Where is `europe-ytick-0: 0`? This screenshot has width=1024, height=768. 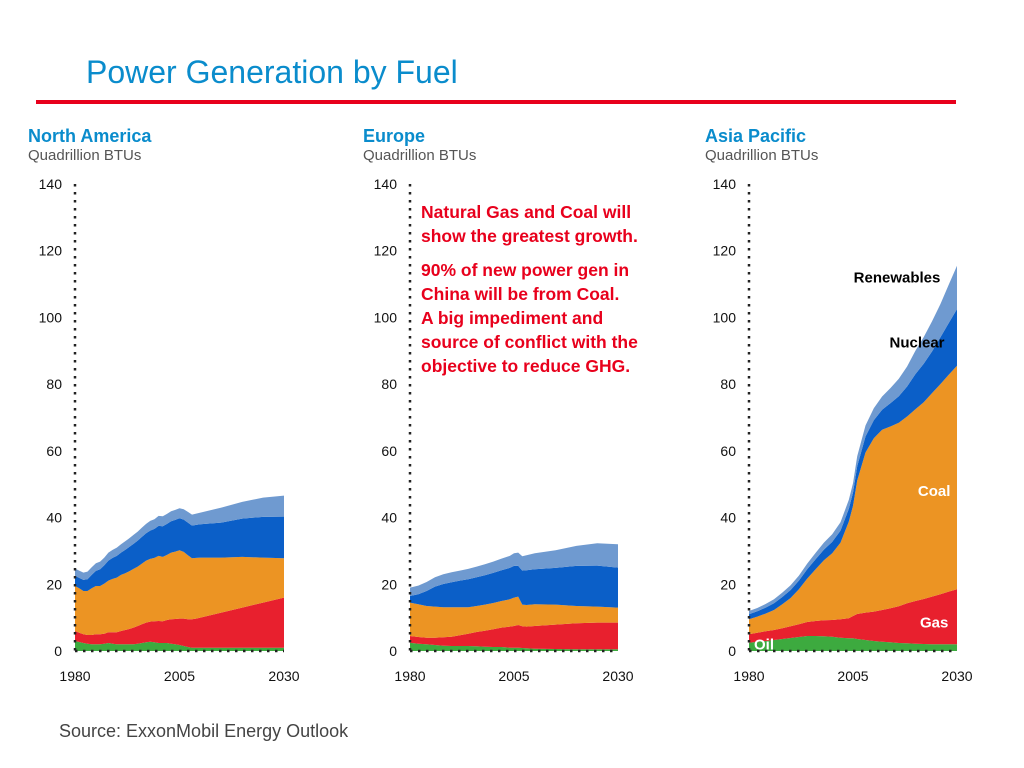 europe-ytick-0: 0 is located at coordinates (393, 651).